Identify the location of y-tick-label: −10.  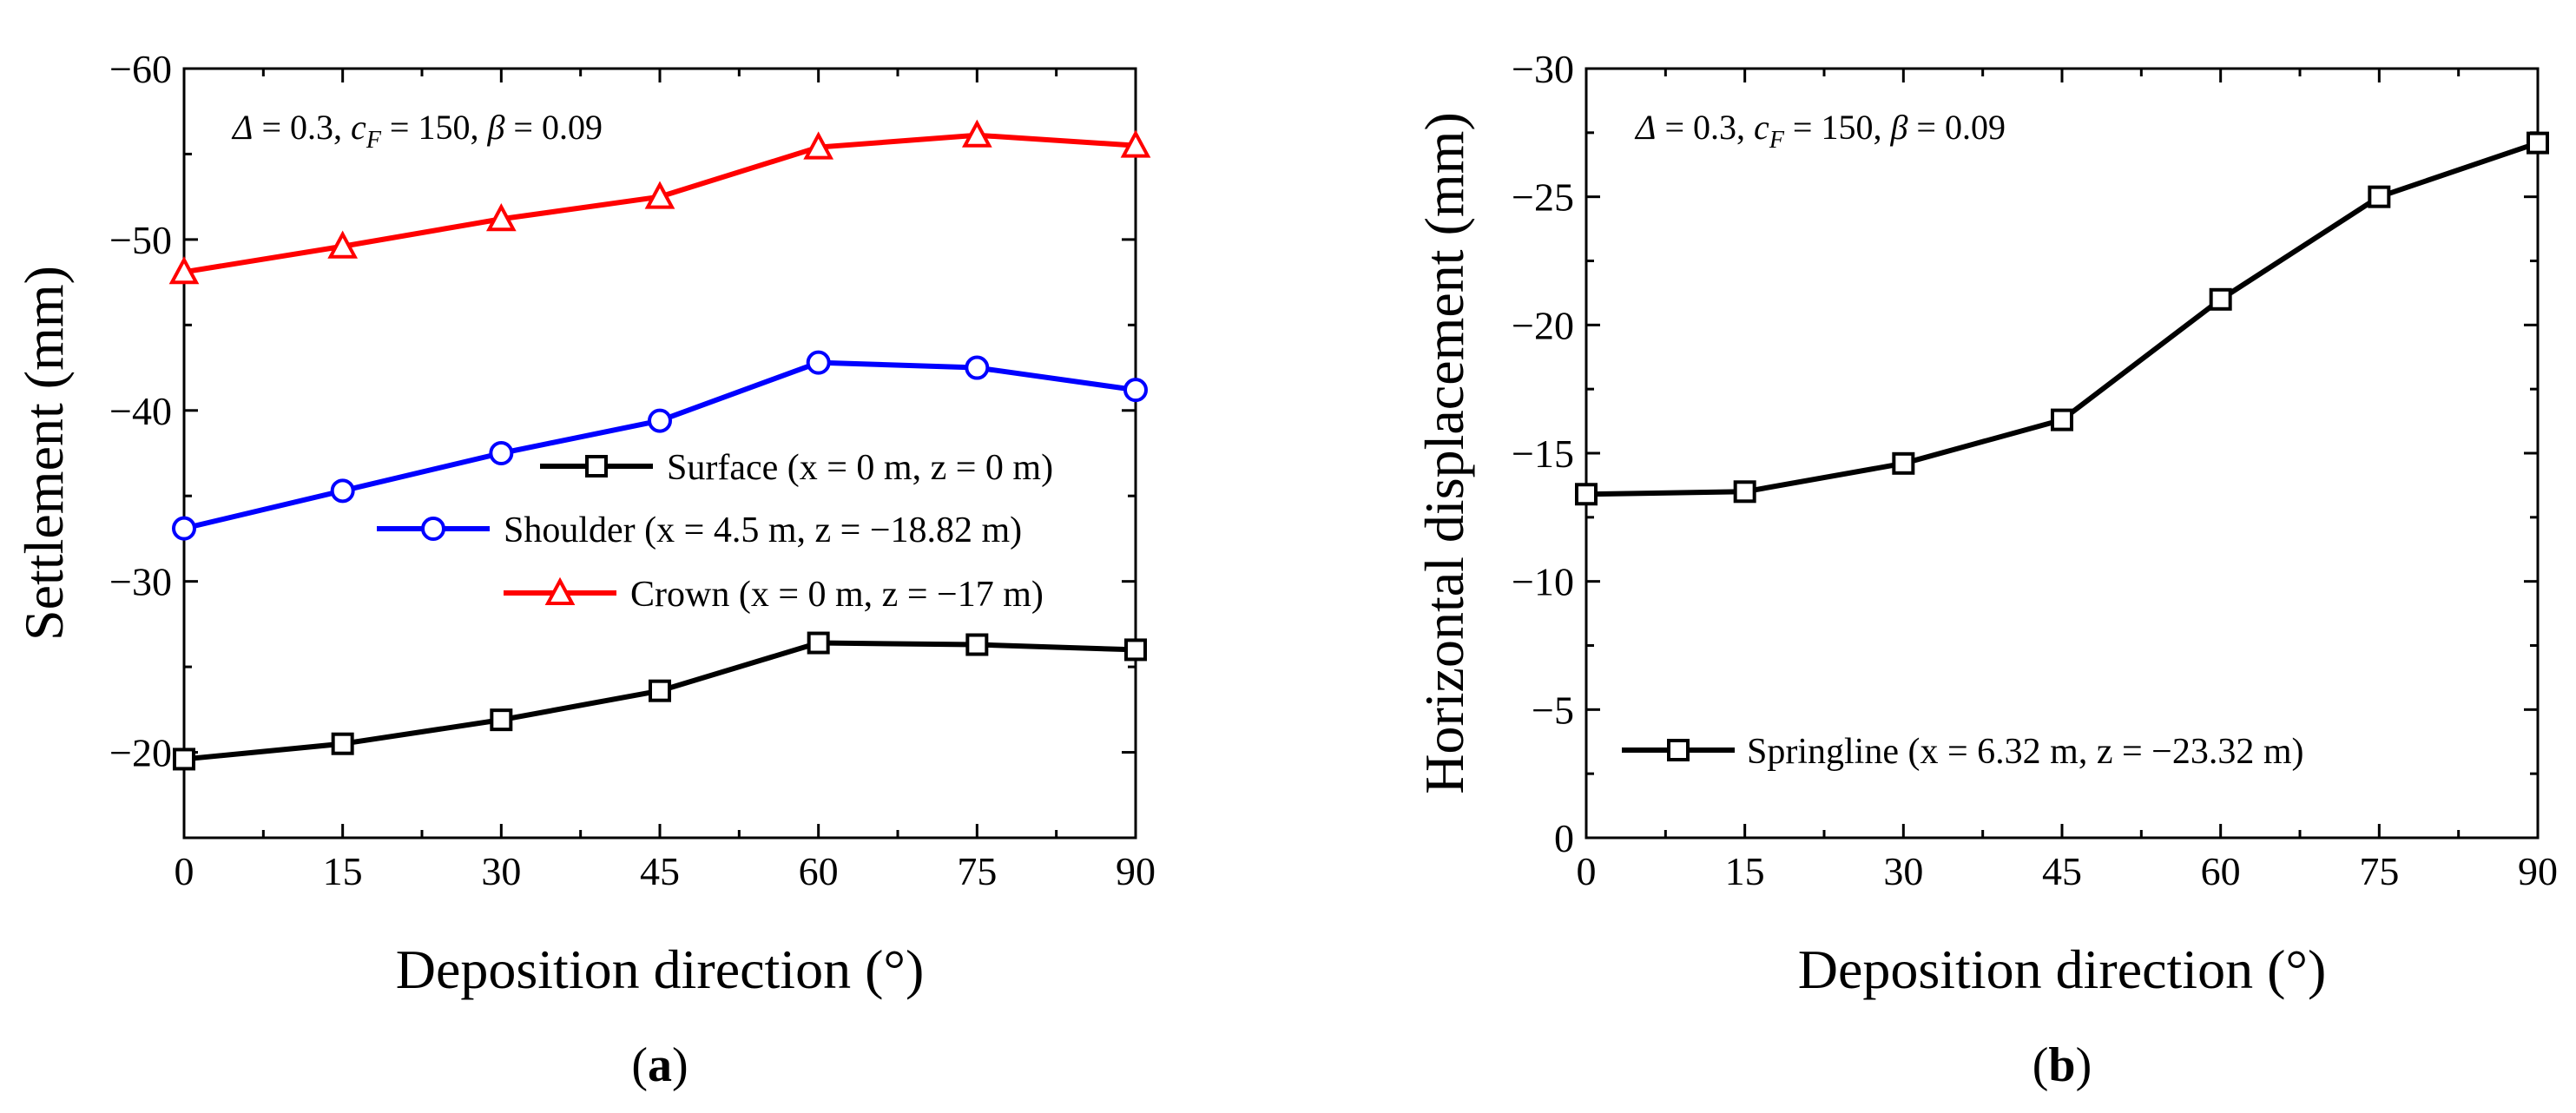
(1543, 582).